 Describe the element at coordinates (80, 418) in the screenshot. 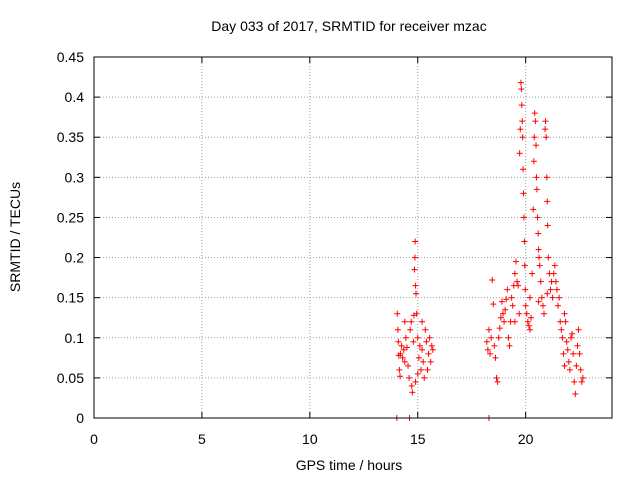

I see `y-tick-label: 0` at that location.